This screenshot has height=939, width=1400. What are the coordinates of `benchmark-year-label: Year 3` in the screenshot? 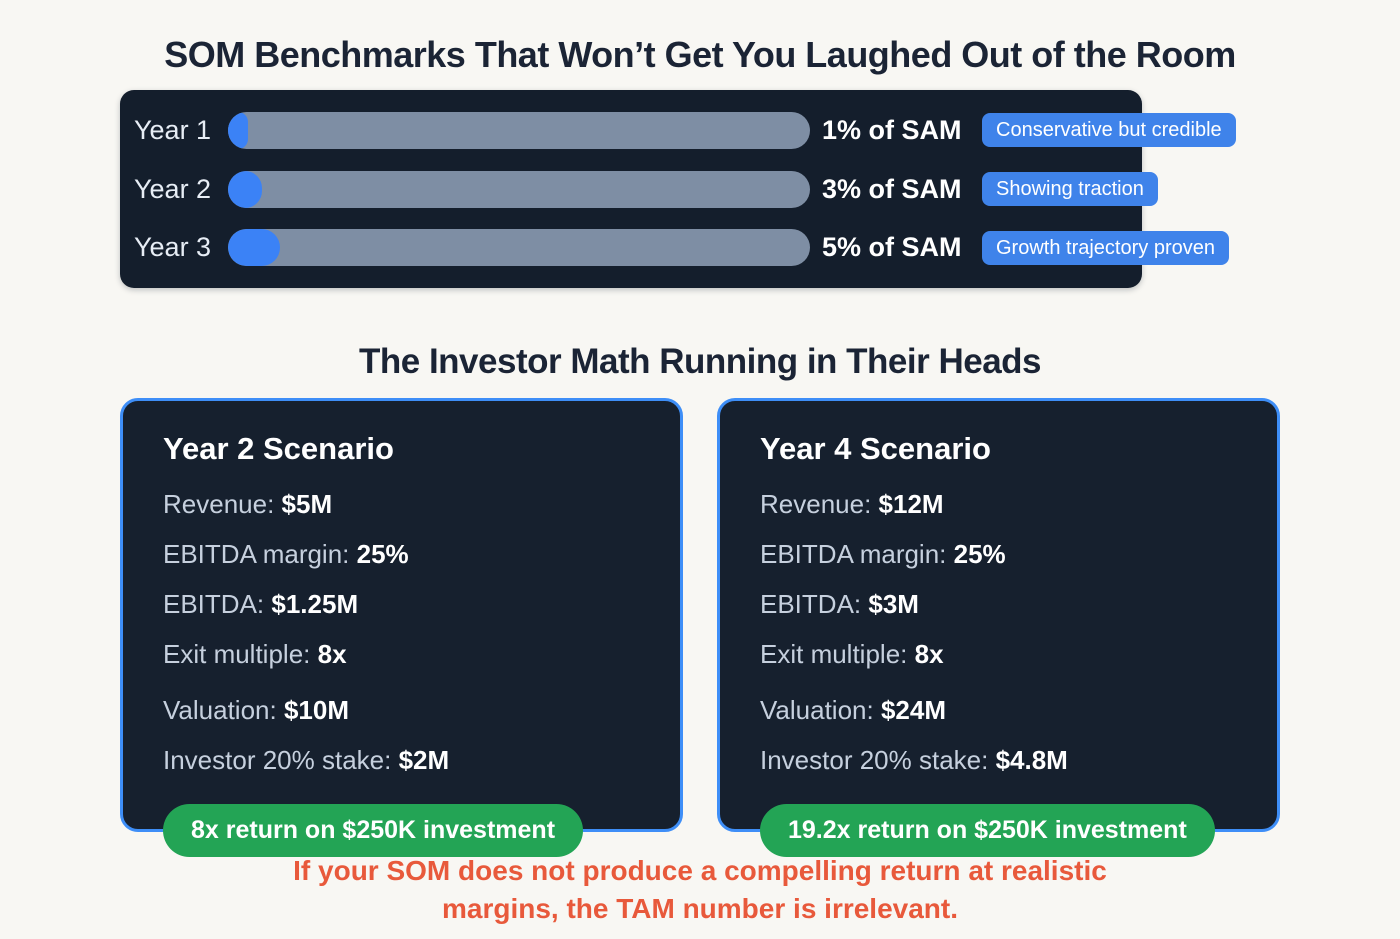 It's located at (173, 247).